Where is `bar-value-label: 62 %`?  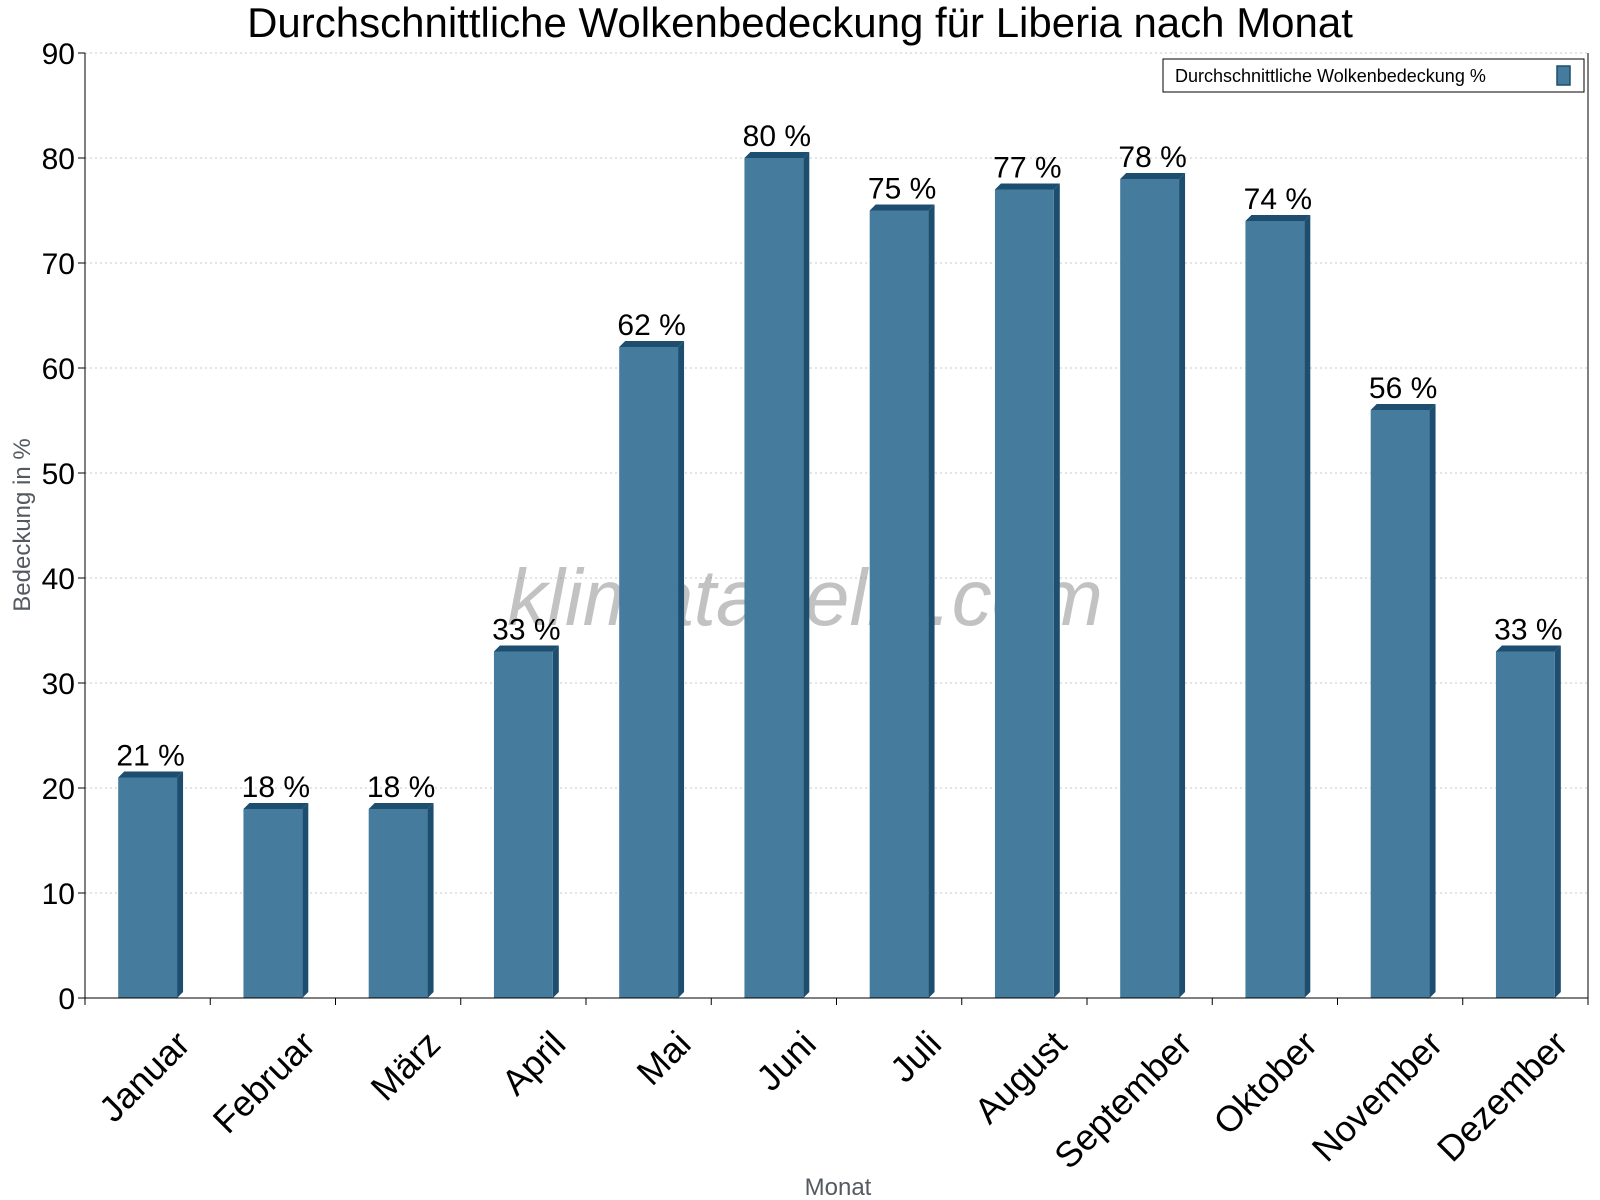
bar-value-label: 62 % is located at coordinates (651, 325).